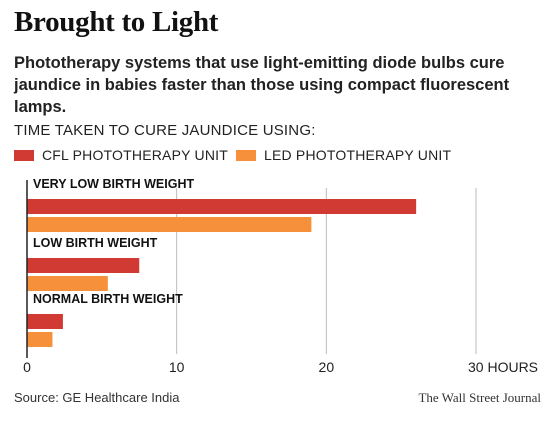 This screenshot has height=423, width=555. I want to click on source-note: Source: GE Healthcare India, so click(97, 397).